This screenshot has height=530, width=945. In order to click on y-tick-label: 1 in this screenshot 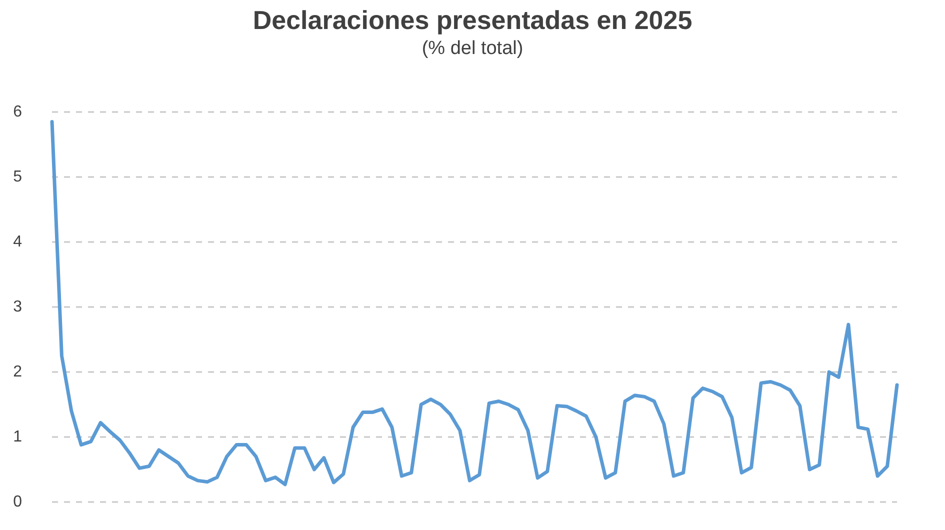, I will do `click(17, 437)`.